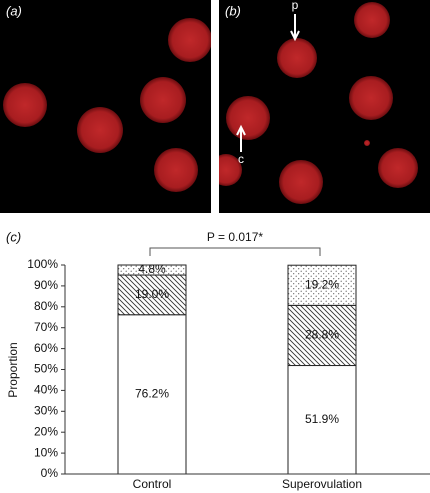 The width and height of the screenshot is (430, 493). I want to click on x-tick-label: Control, so click(152, 484).